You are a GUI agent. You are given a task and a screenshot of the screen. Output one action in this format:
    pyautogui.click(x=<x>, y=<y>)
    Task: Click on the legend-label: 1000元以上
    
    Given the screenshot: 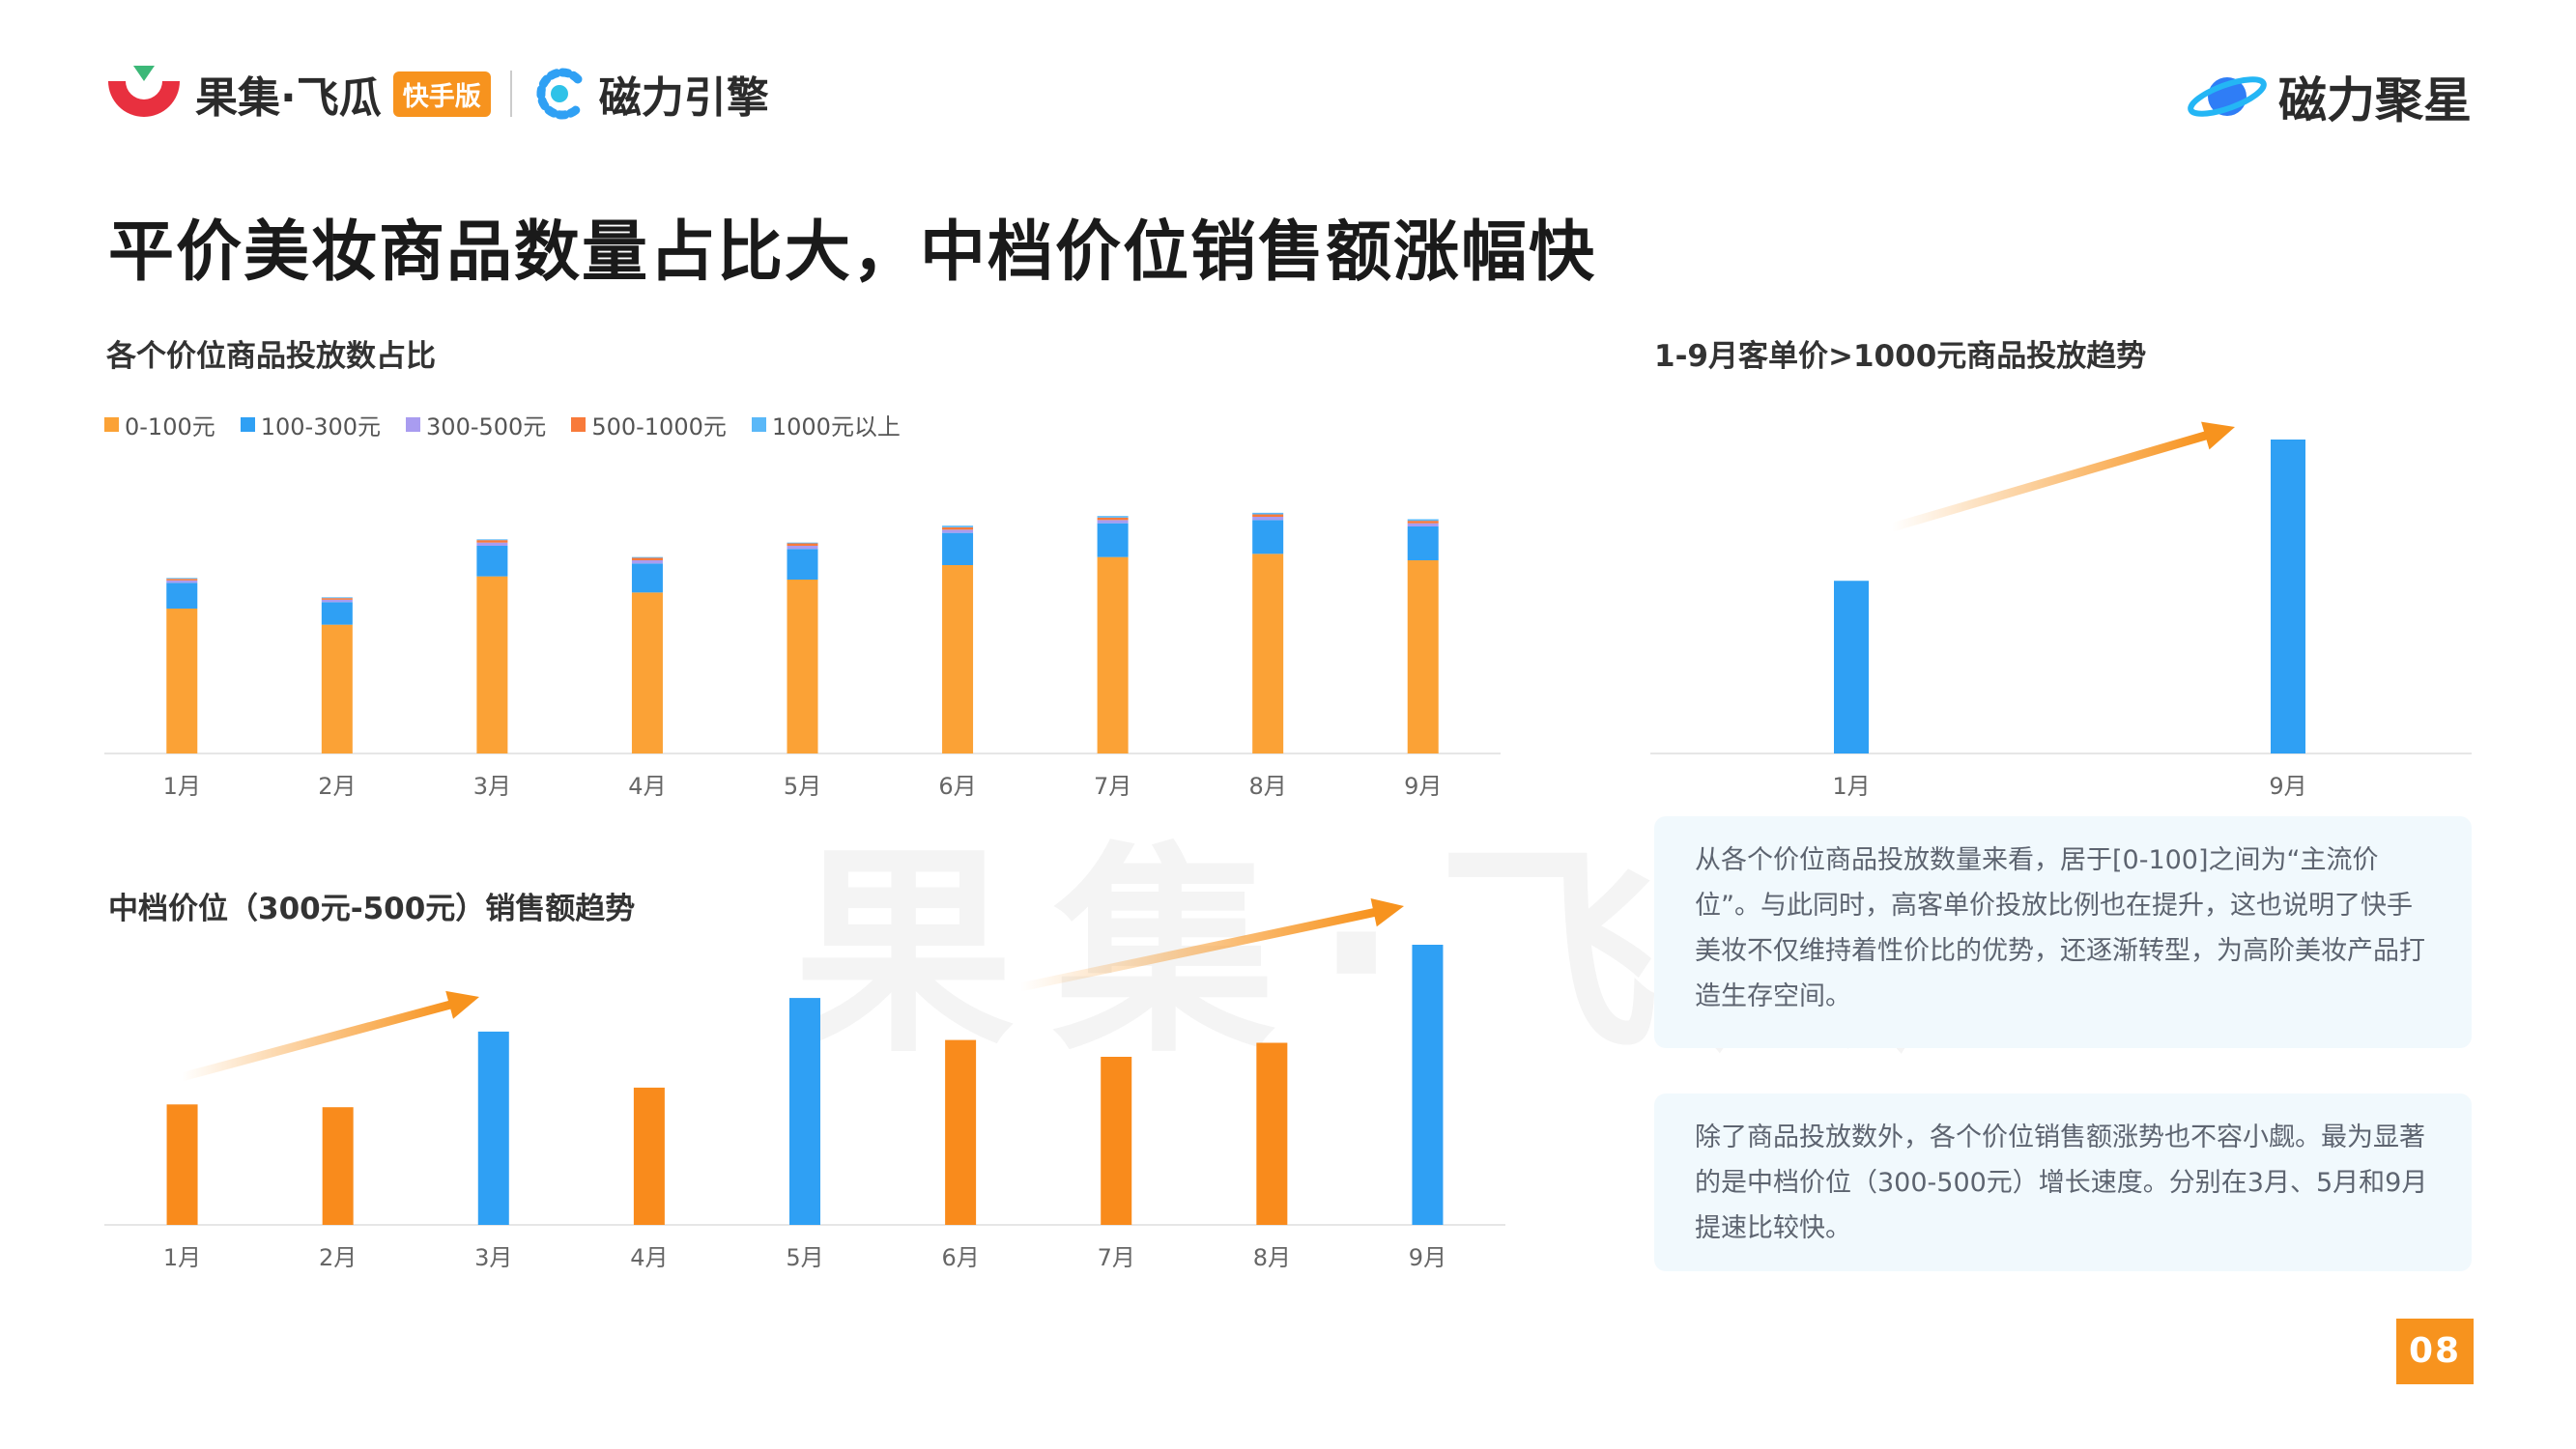 What is the action you would take?
    pyautogui.click(x=836, y=426)
    